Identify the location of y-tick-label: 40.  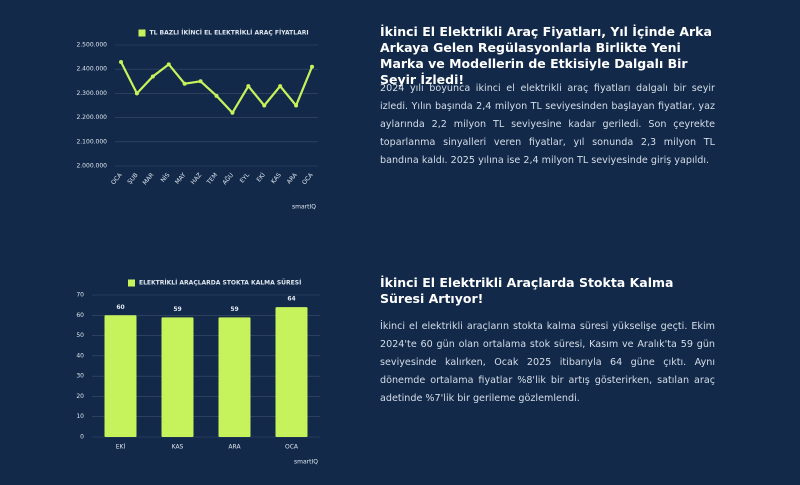
(80, 355).